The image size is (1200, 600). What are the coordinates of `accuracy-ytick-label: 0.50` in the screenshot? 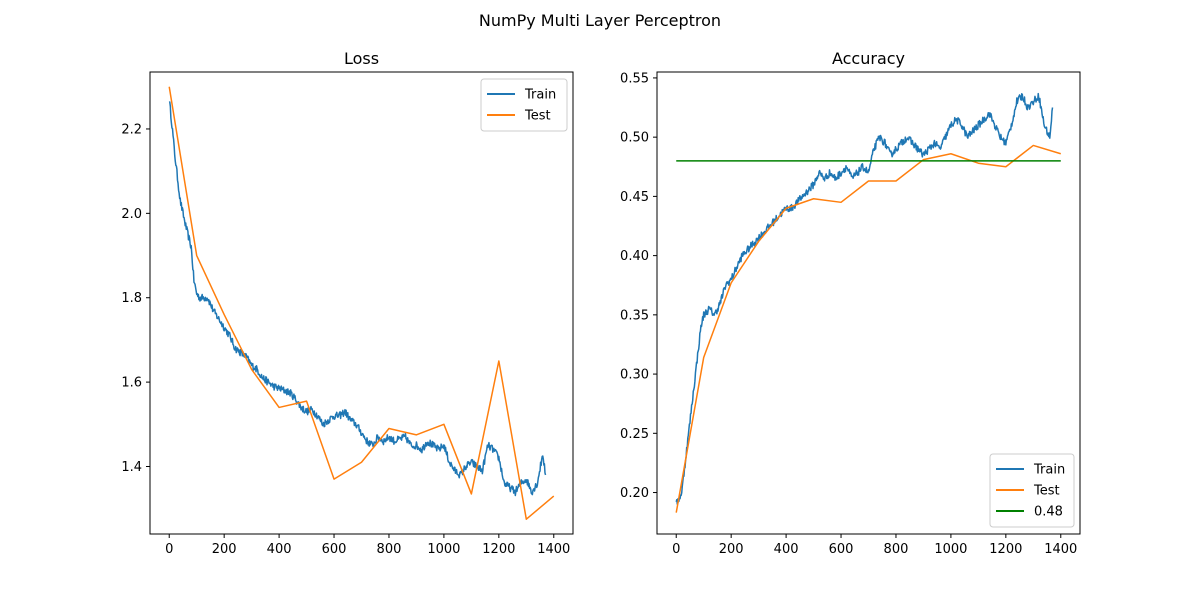 It's located at (634, 138).